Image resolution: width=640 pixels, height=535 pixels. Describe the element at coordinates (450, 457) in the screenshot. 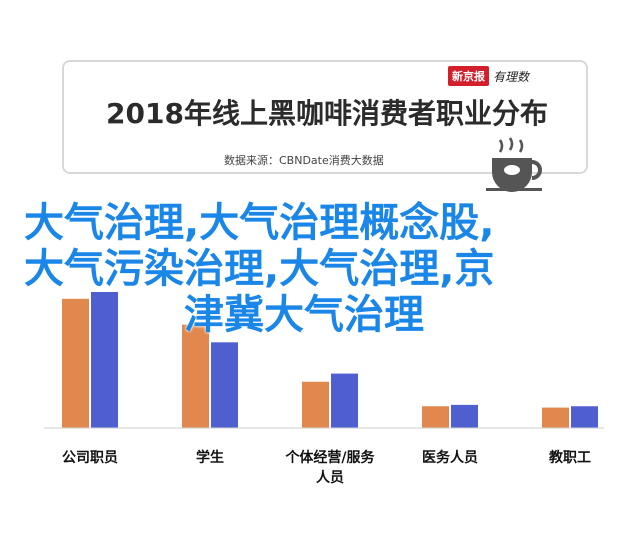

I see `x-tick-label: 医务人员` at that location.